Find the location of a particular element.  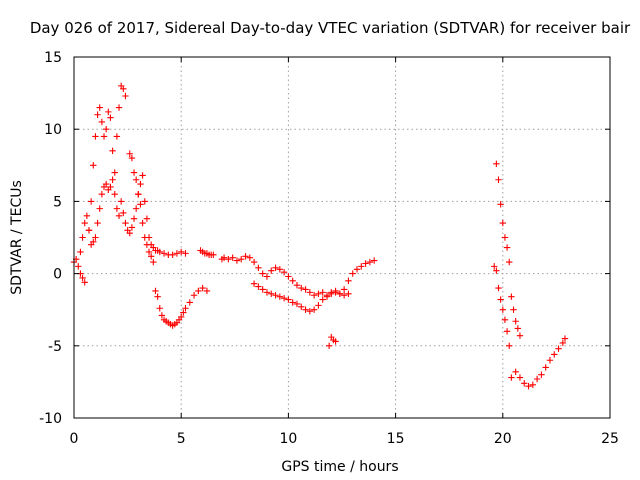

y-tick-label: 10 is located at coordinates (53, 130).